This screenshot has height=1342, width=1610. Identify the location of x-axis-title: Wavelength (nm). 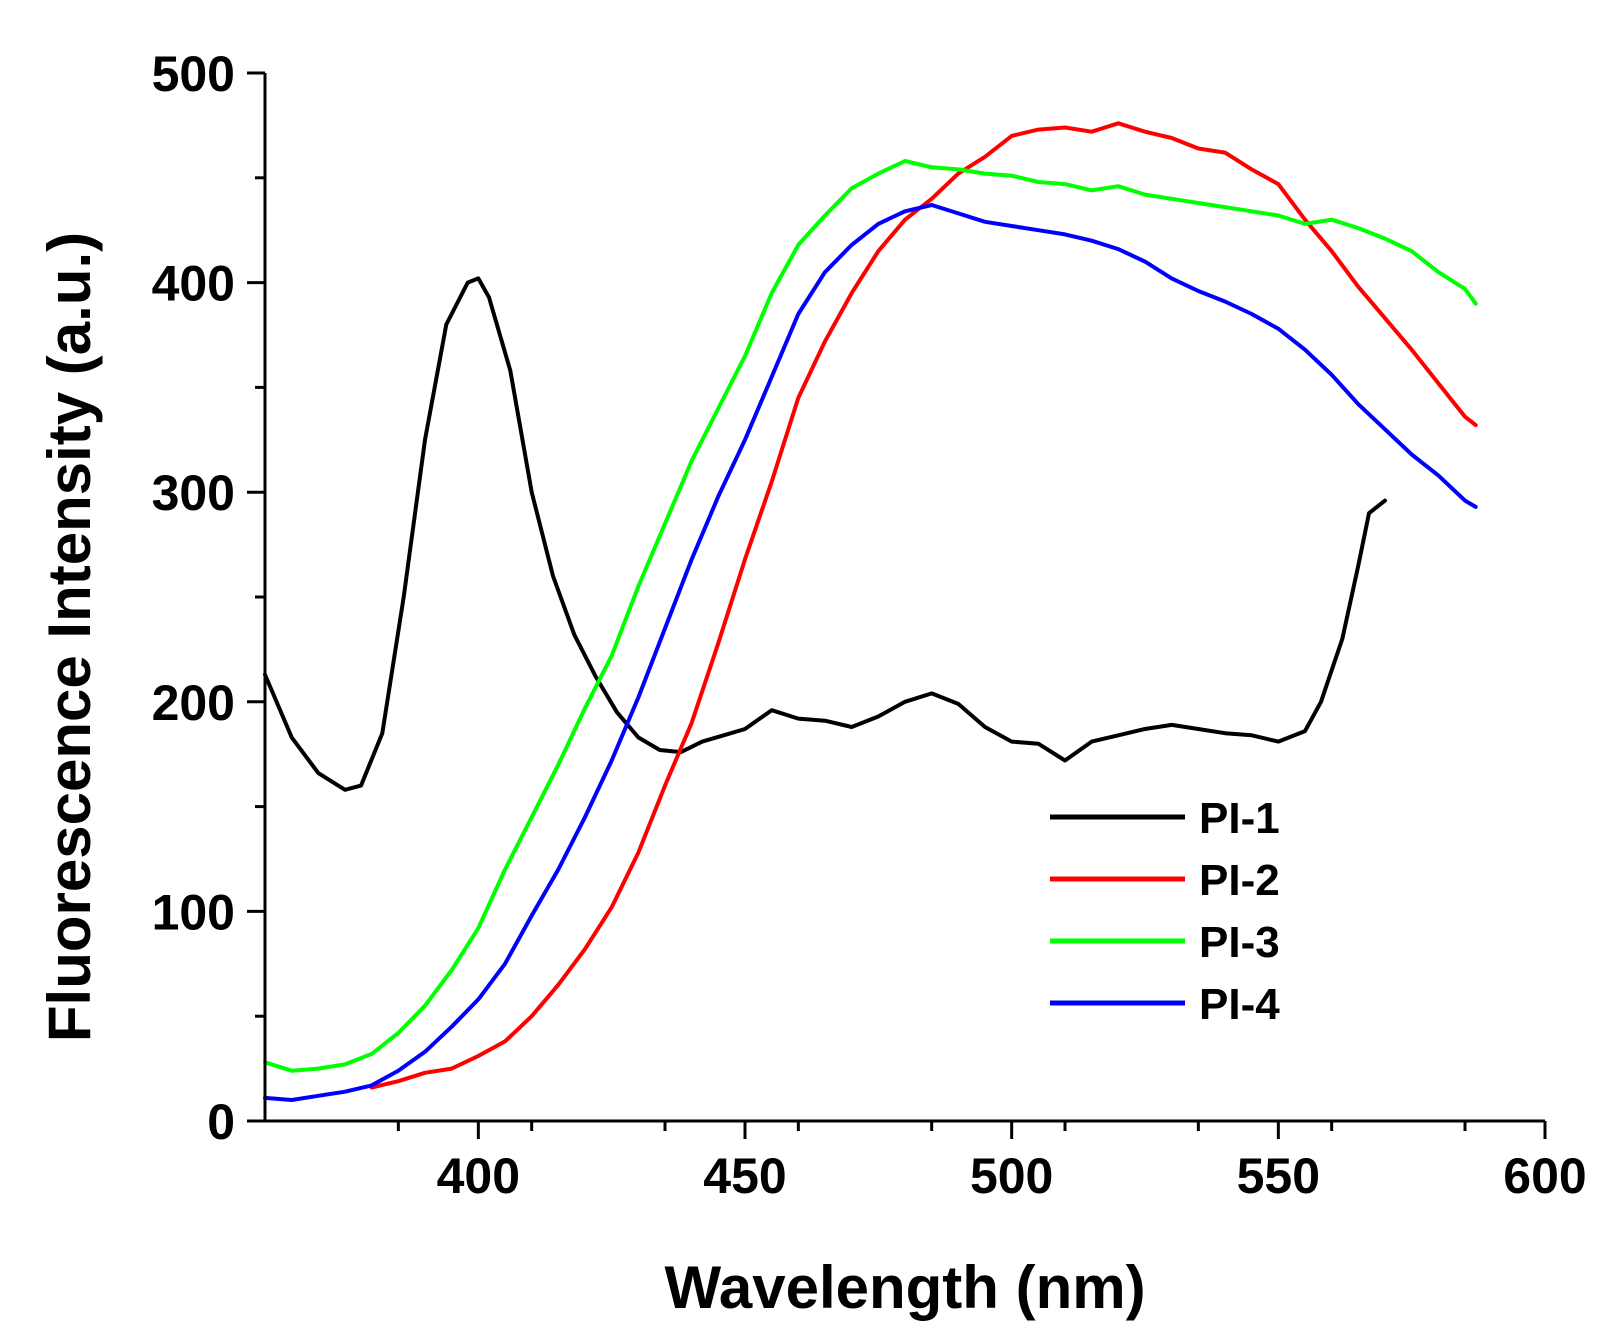
(904, 1287).